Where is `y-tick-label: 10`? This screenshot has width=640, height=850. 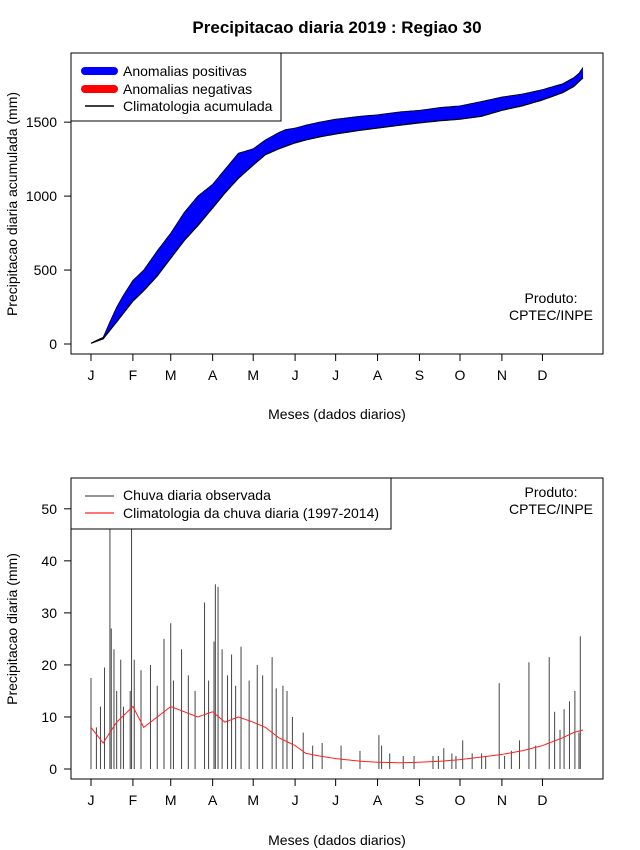 y-tick-label: 10 is located at coordinates (49, 717).